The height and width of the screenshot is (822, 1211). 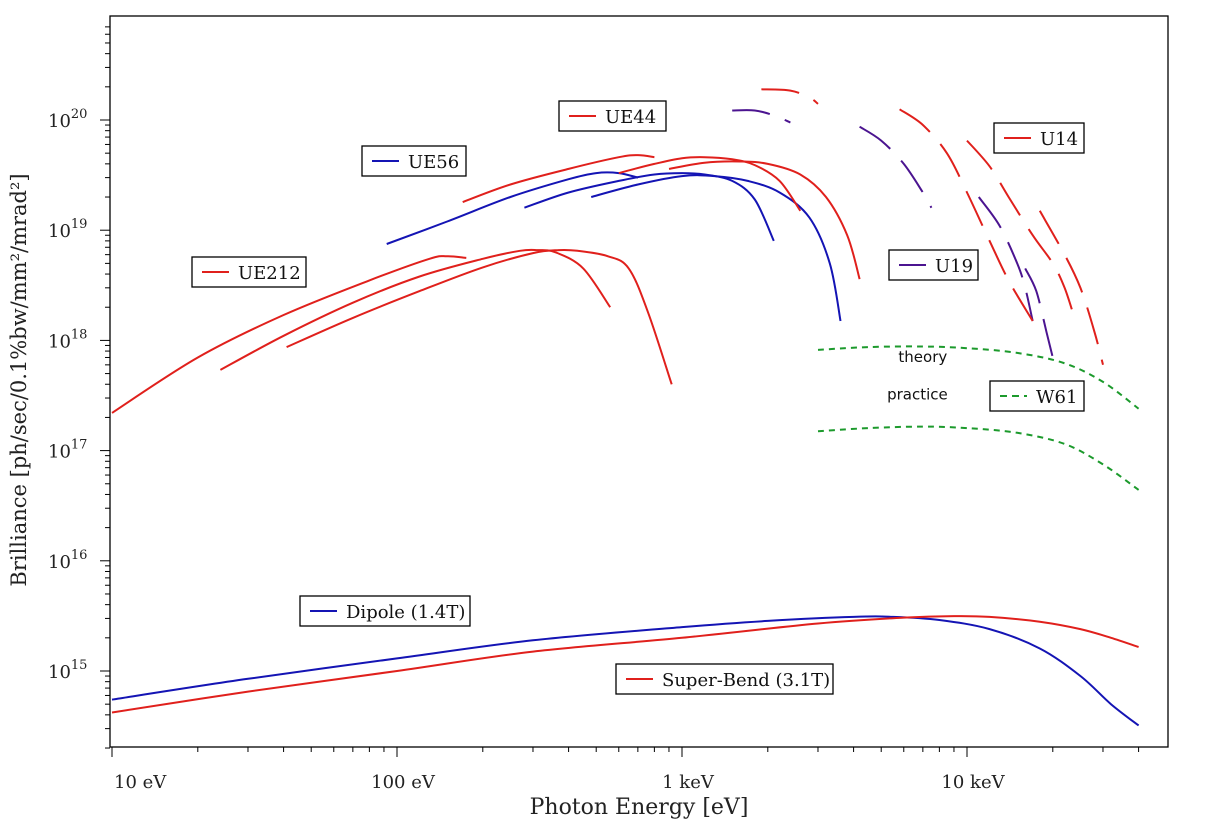 I want to click on y-tick-label: 1018, so click(x=67, y=339).